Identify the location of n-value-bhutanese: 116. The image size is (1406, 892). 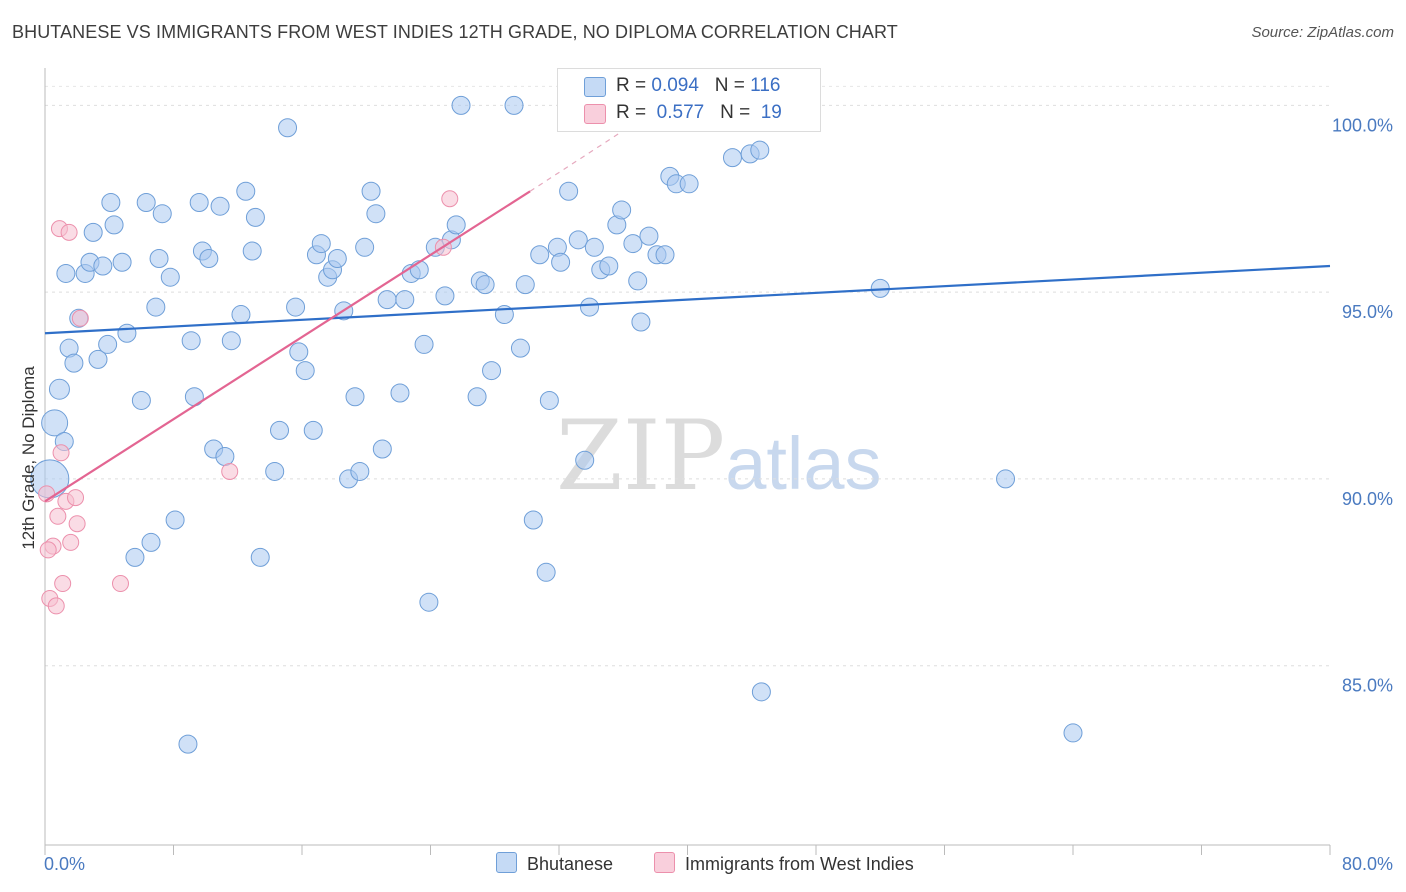
(765, 85).